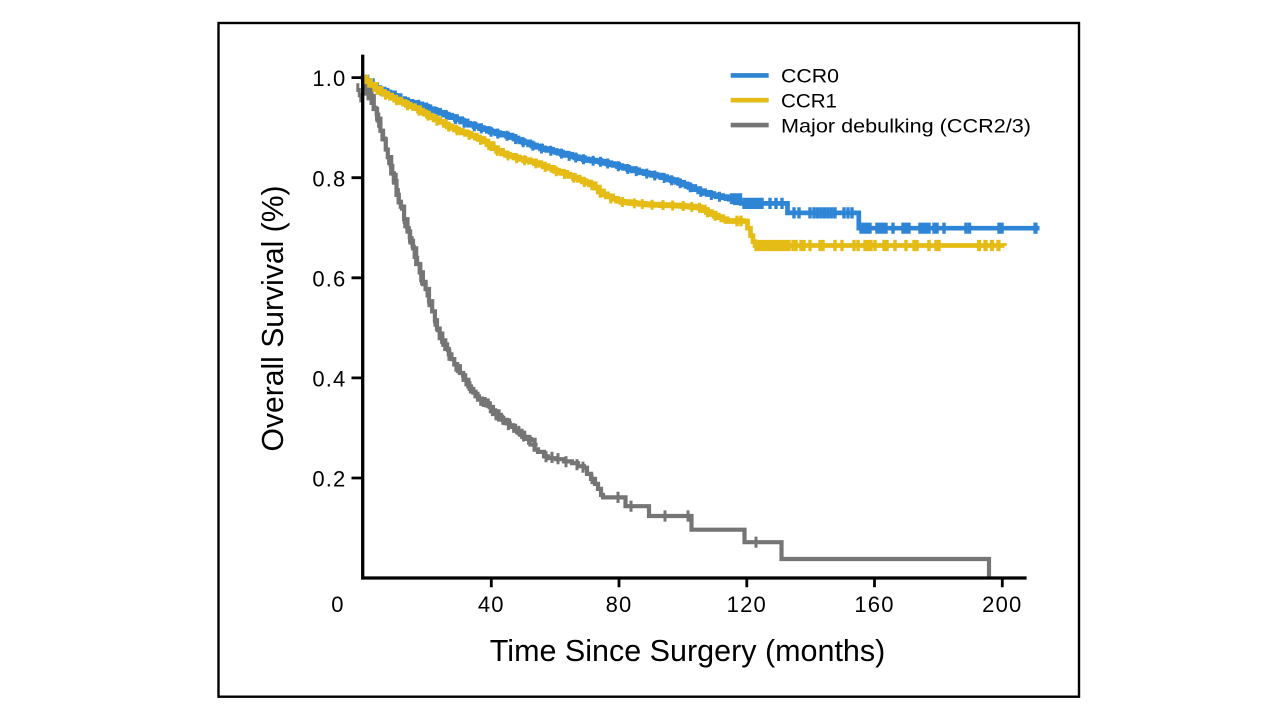  I want to click on svg-text: 0.4, so click(329, 379).